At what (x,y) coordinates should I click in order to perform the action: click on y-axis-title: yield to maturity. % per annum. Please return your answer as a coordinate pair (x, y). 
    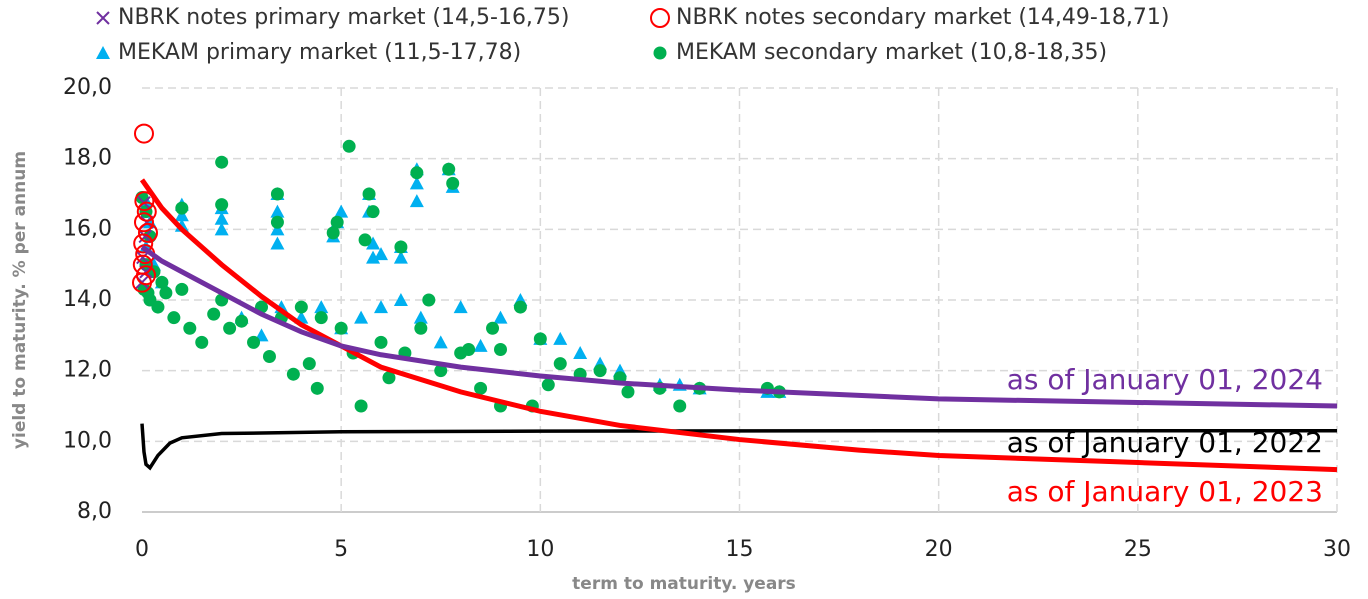
    Looking at the image, I should click on (20, 300).